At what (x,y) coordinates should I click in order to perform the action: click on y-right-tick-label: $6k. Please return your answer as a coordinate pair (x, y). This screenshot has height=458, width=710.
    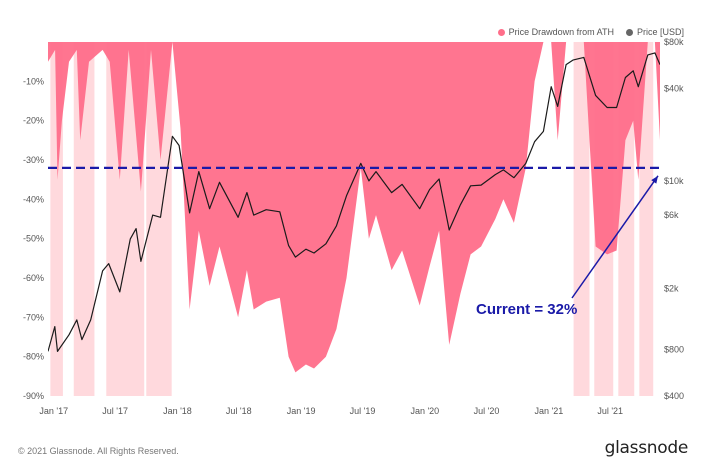
    Looking at the image, I should click on (671, 215).